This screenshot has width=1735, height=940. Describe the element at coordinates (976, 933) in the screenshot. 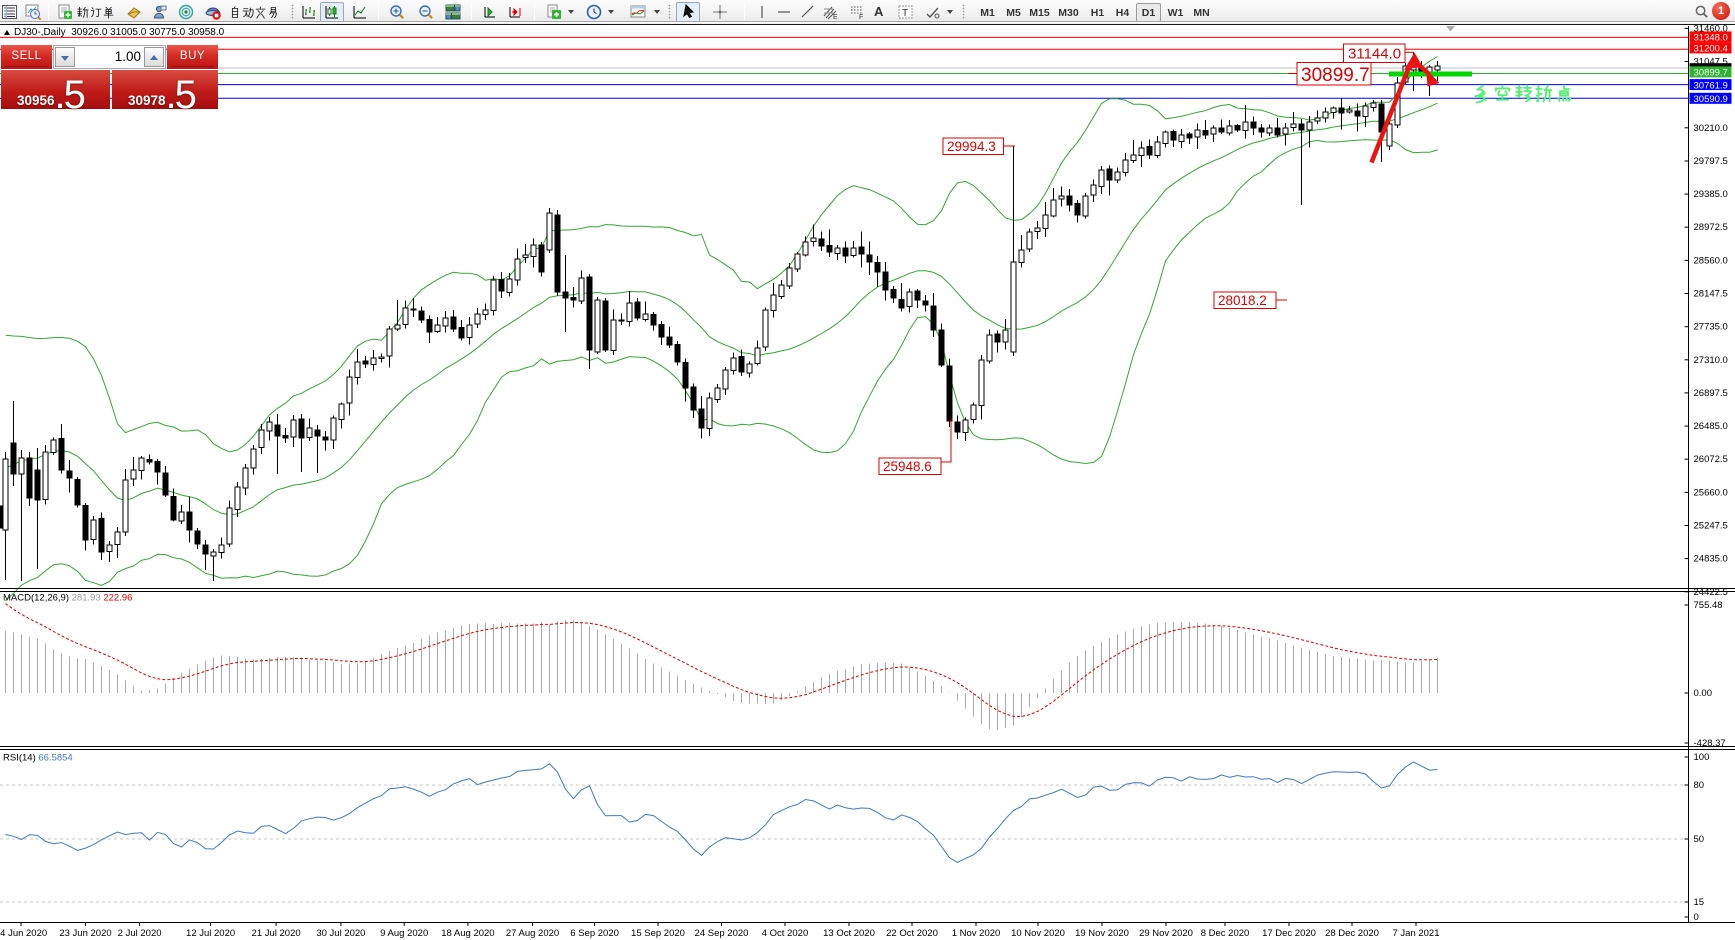

I see `svg-text: 1 Nov 2020` at that location.